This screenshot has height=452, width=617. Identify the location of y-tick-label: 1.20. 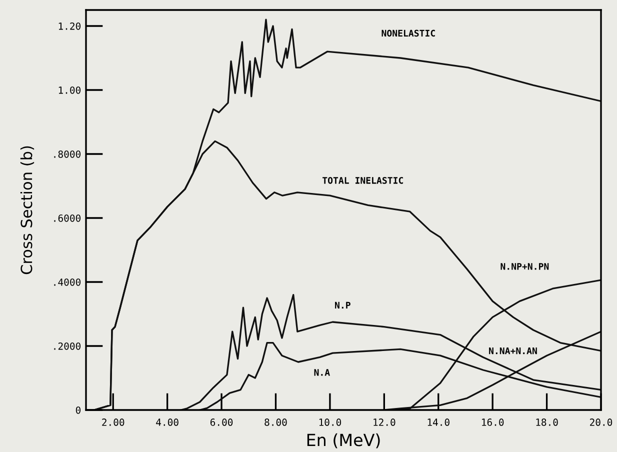
(69, 26).